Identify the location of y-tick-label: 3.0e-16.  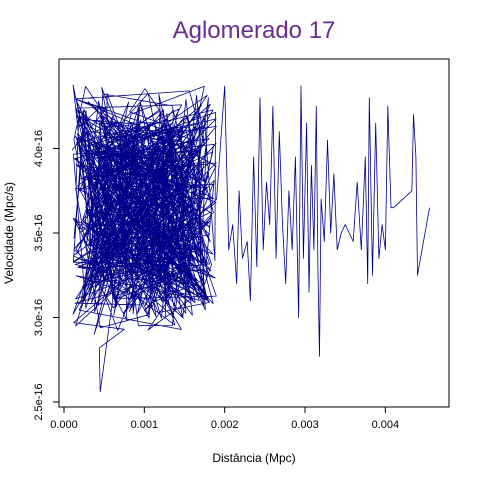
(39, 317).